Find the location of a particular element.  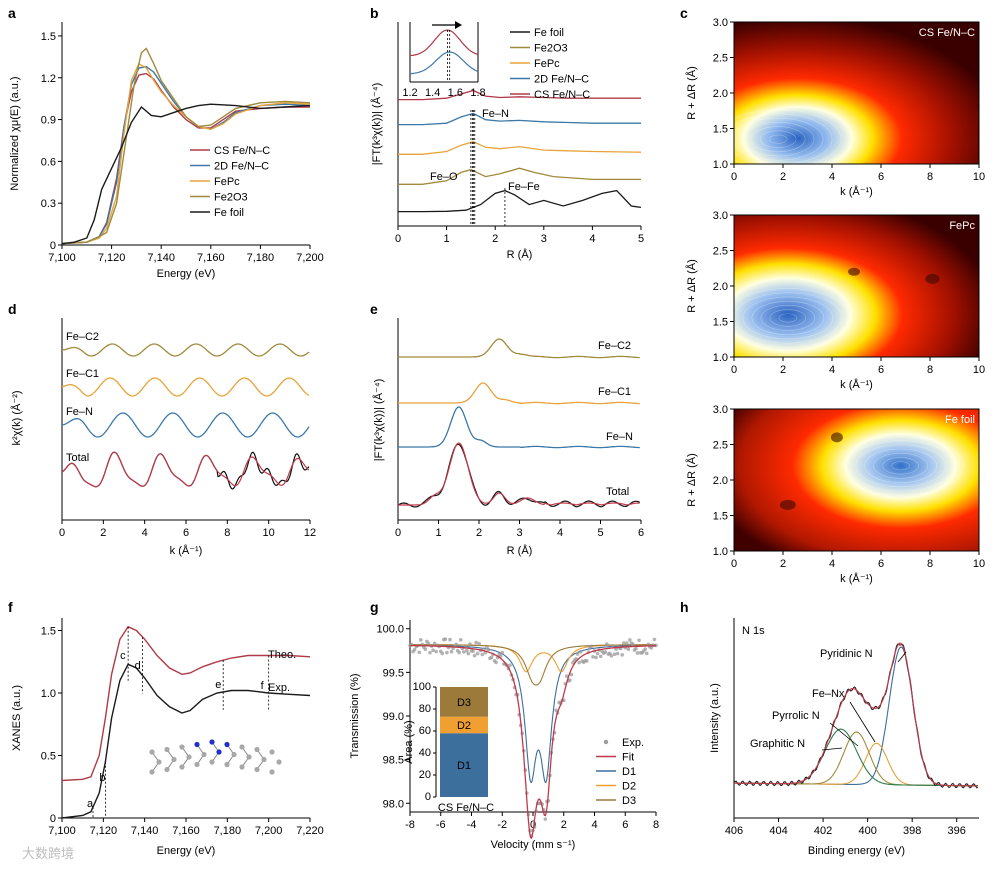

panel-e-component-label: Fe–N is located at coordinates (619, 437).